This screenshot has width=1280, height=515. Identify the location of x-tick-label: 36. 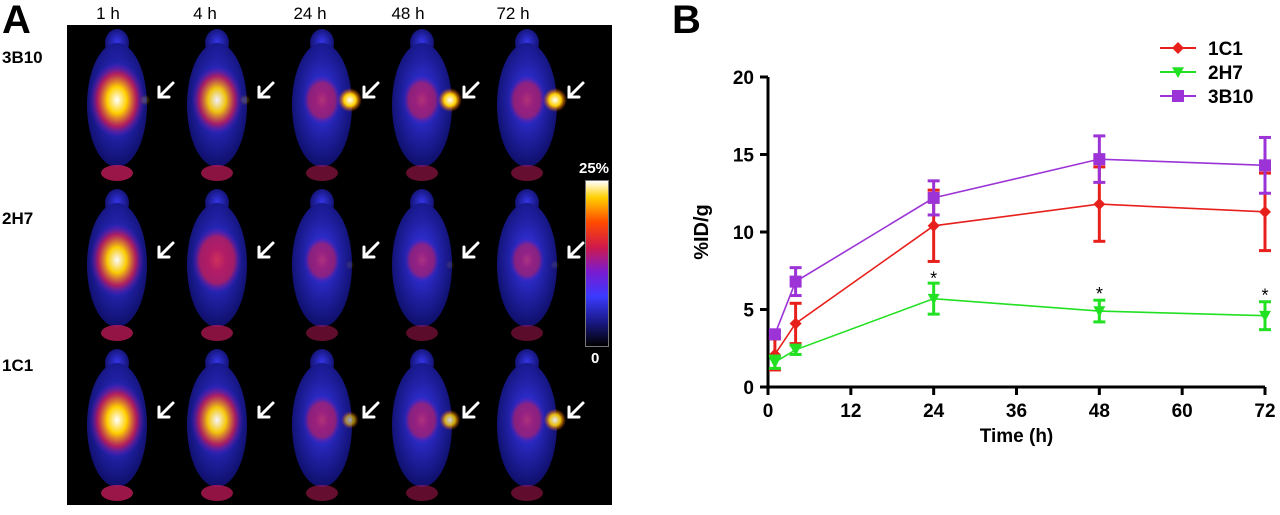
(1016, 411).